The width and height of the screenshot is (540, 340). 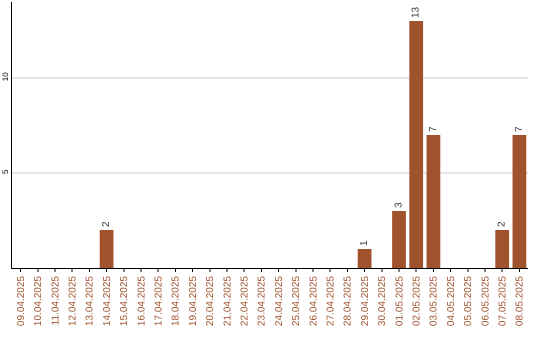 What do you see at coordinates (365, 301) in the screenshot?
I see `x-tick-label: 29.04.2025` at bounding box center [365, 301].